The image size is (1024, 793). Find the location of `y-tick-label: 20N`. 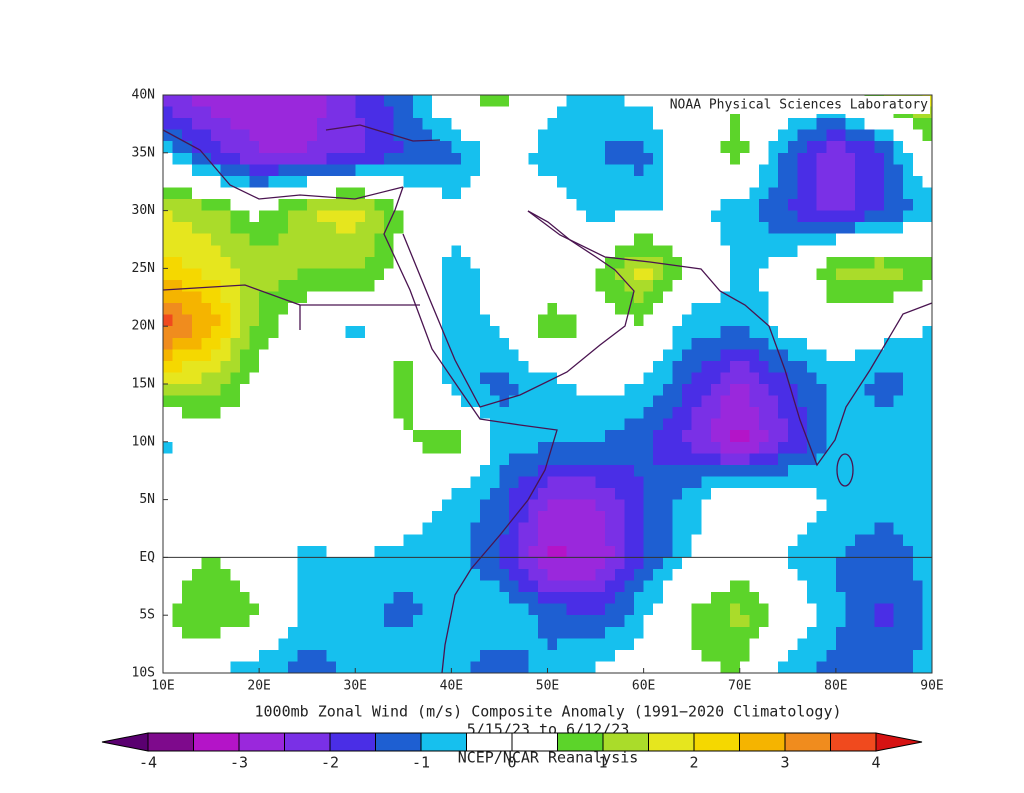

y-tick-label: 20N is located at coordinates (143, 326).